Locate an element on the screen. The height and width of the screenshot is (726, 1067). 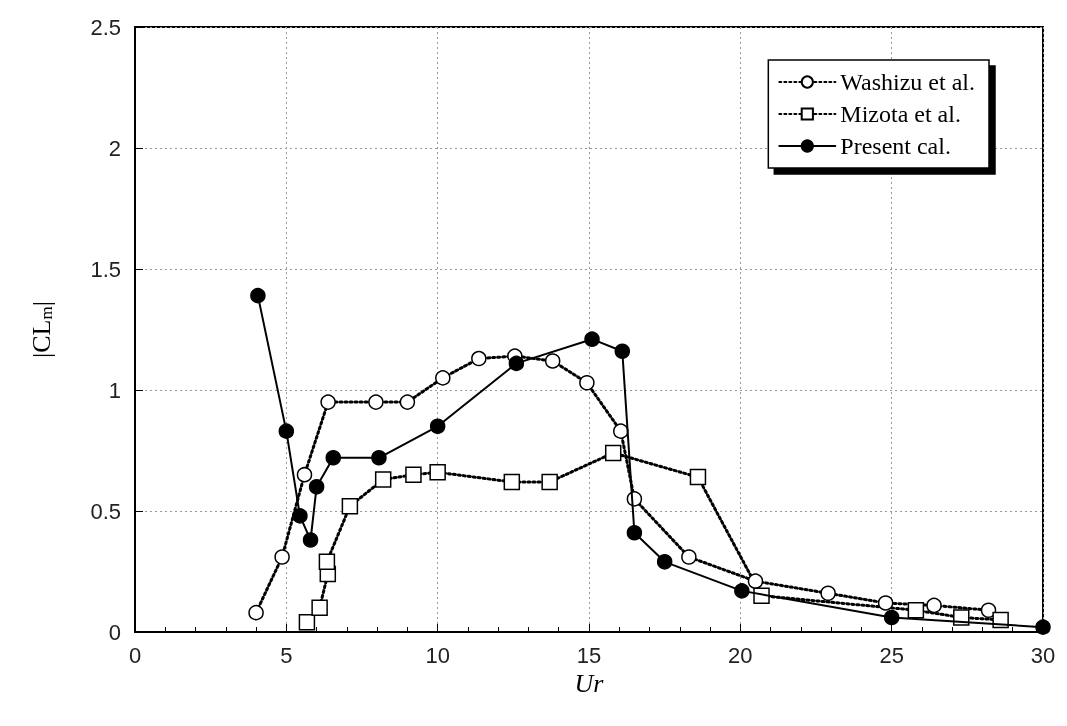
x-tick-label: 20 is located at coordinates (740, 655).